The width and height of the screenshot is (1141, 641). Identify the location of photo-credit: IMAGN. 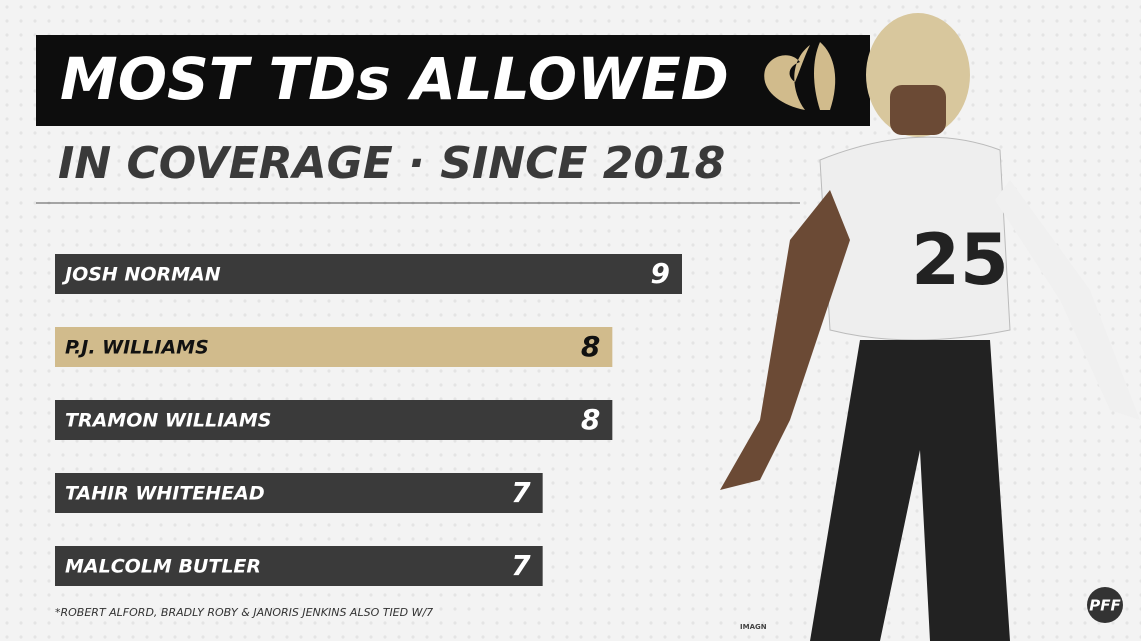
(753, 627).